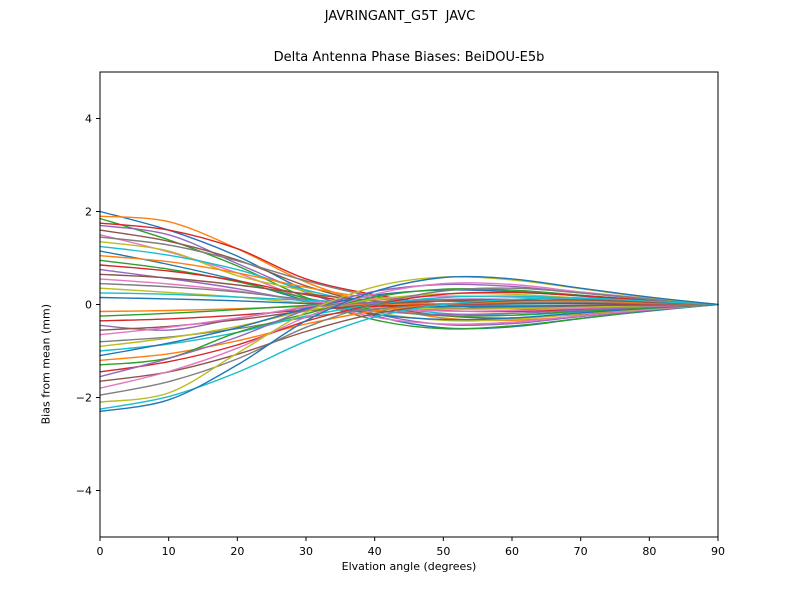 The height and width of the screenshot is (600, 800). I want to click on x-tick-label: 80, so click(649, 551).